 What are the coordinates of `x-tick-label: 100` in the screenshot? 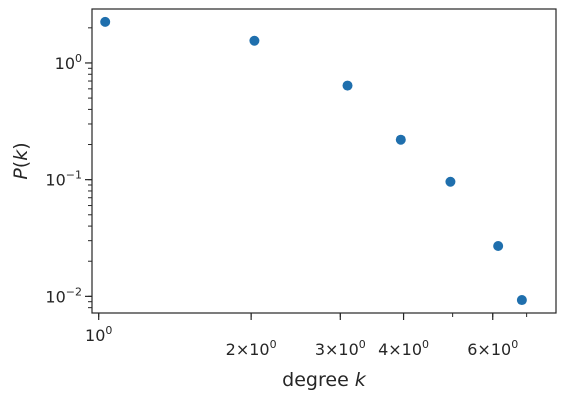 It's located at (98, 334).